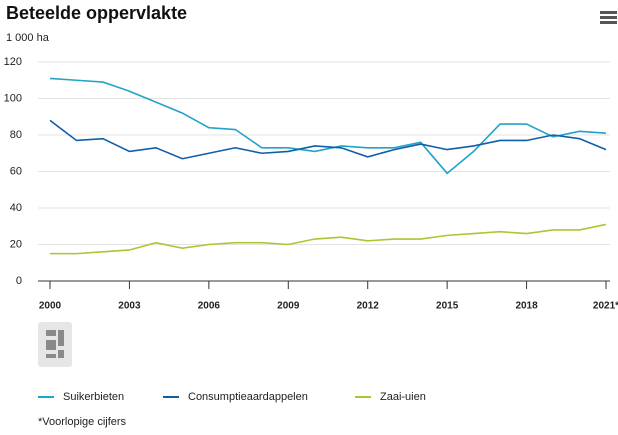 The width and height of the screenshot is (618, 435). Describe the element at coordinates (447, 306) in the screenshot. I see `x-tick-label: 2015` at that location.